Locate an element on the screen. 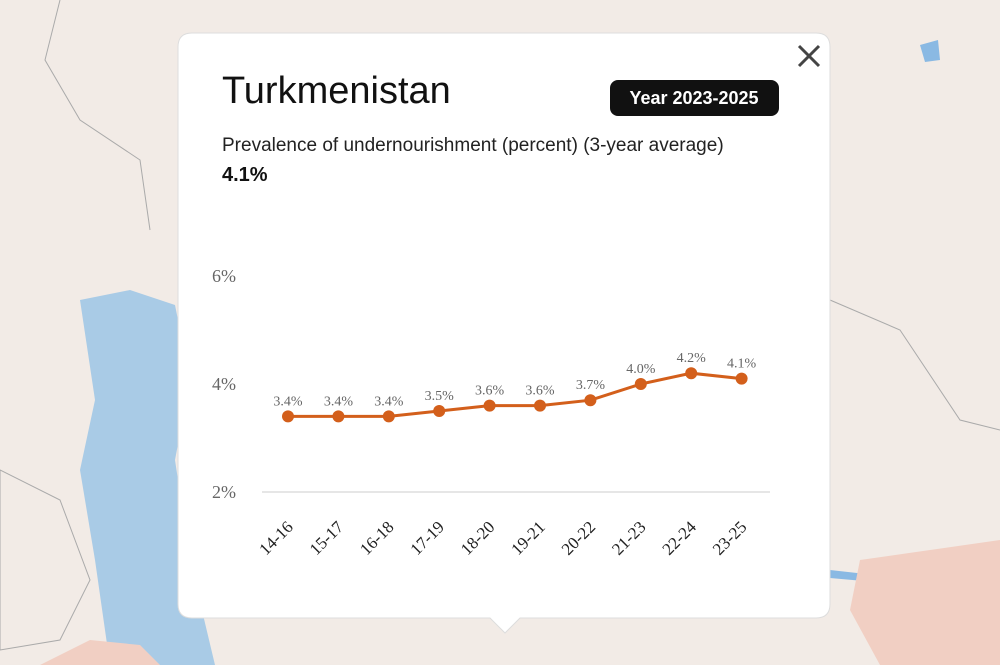 The width and height of the screenshot is (1000, 670). data-label: 3.7% is located at coordinates (591, 385).